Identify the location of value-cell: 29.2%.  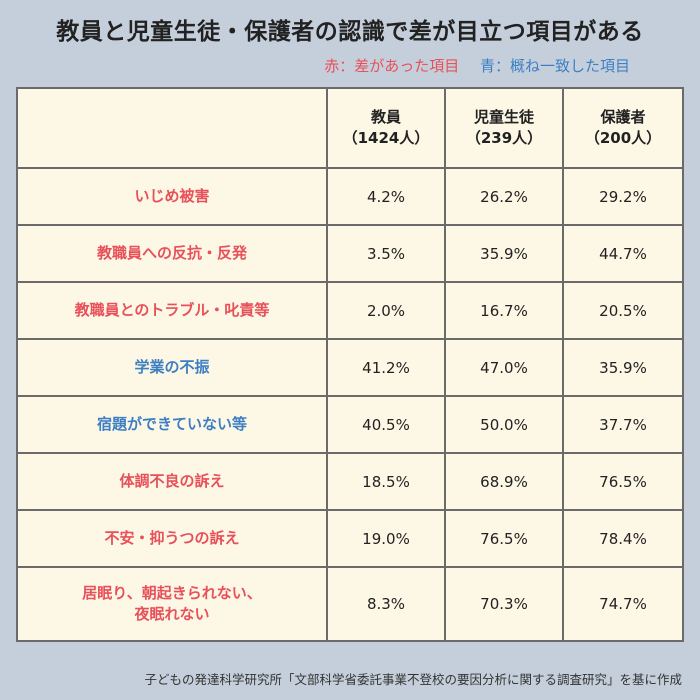
(623, 196).